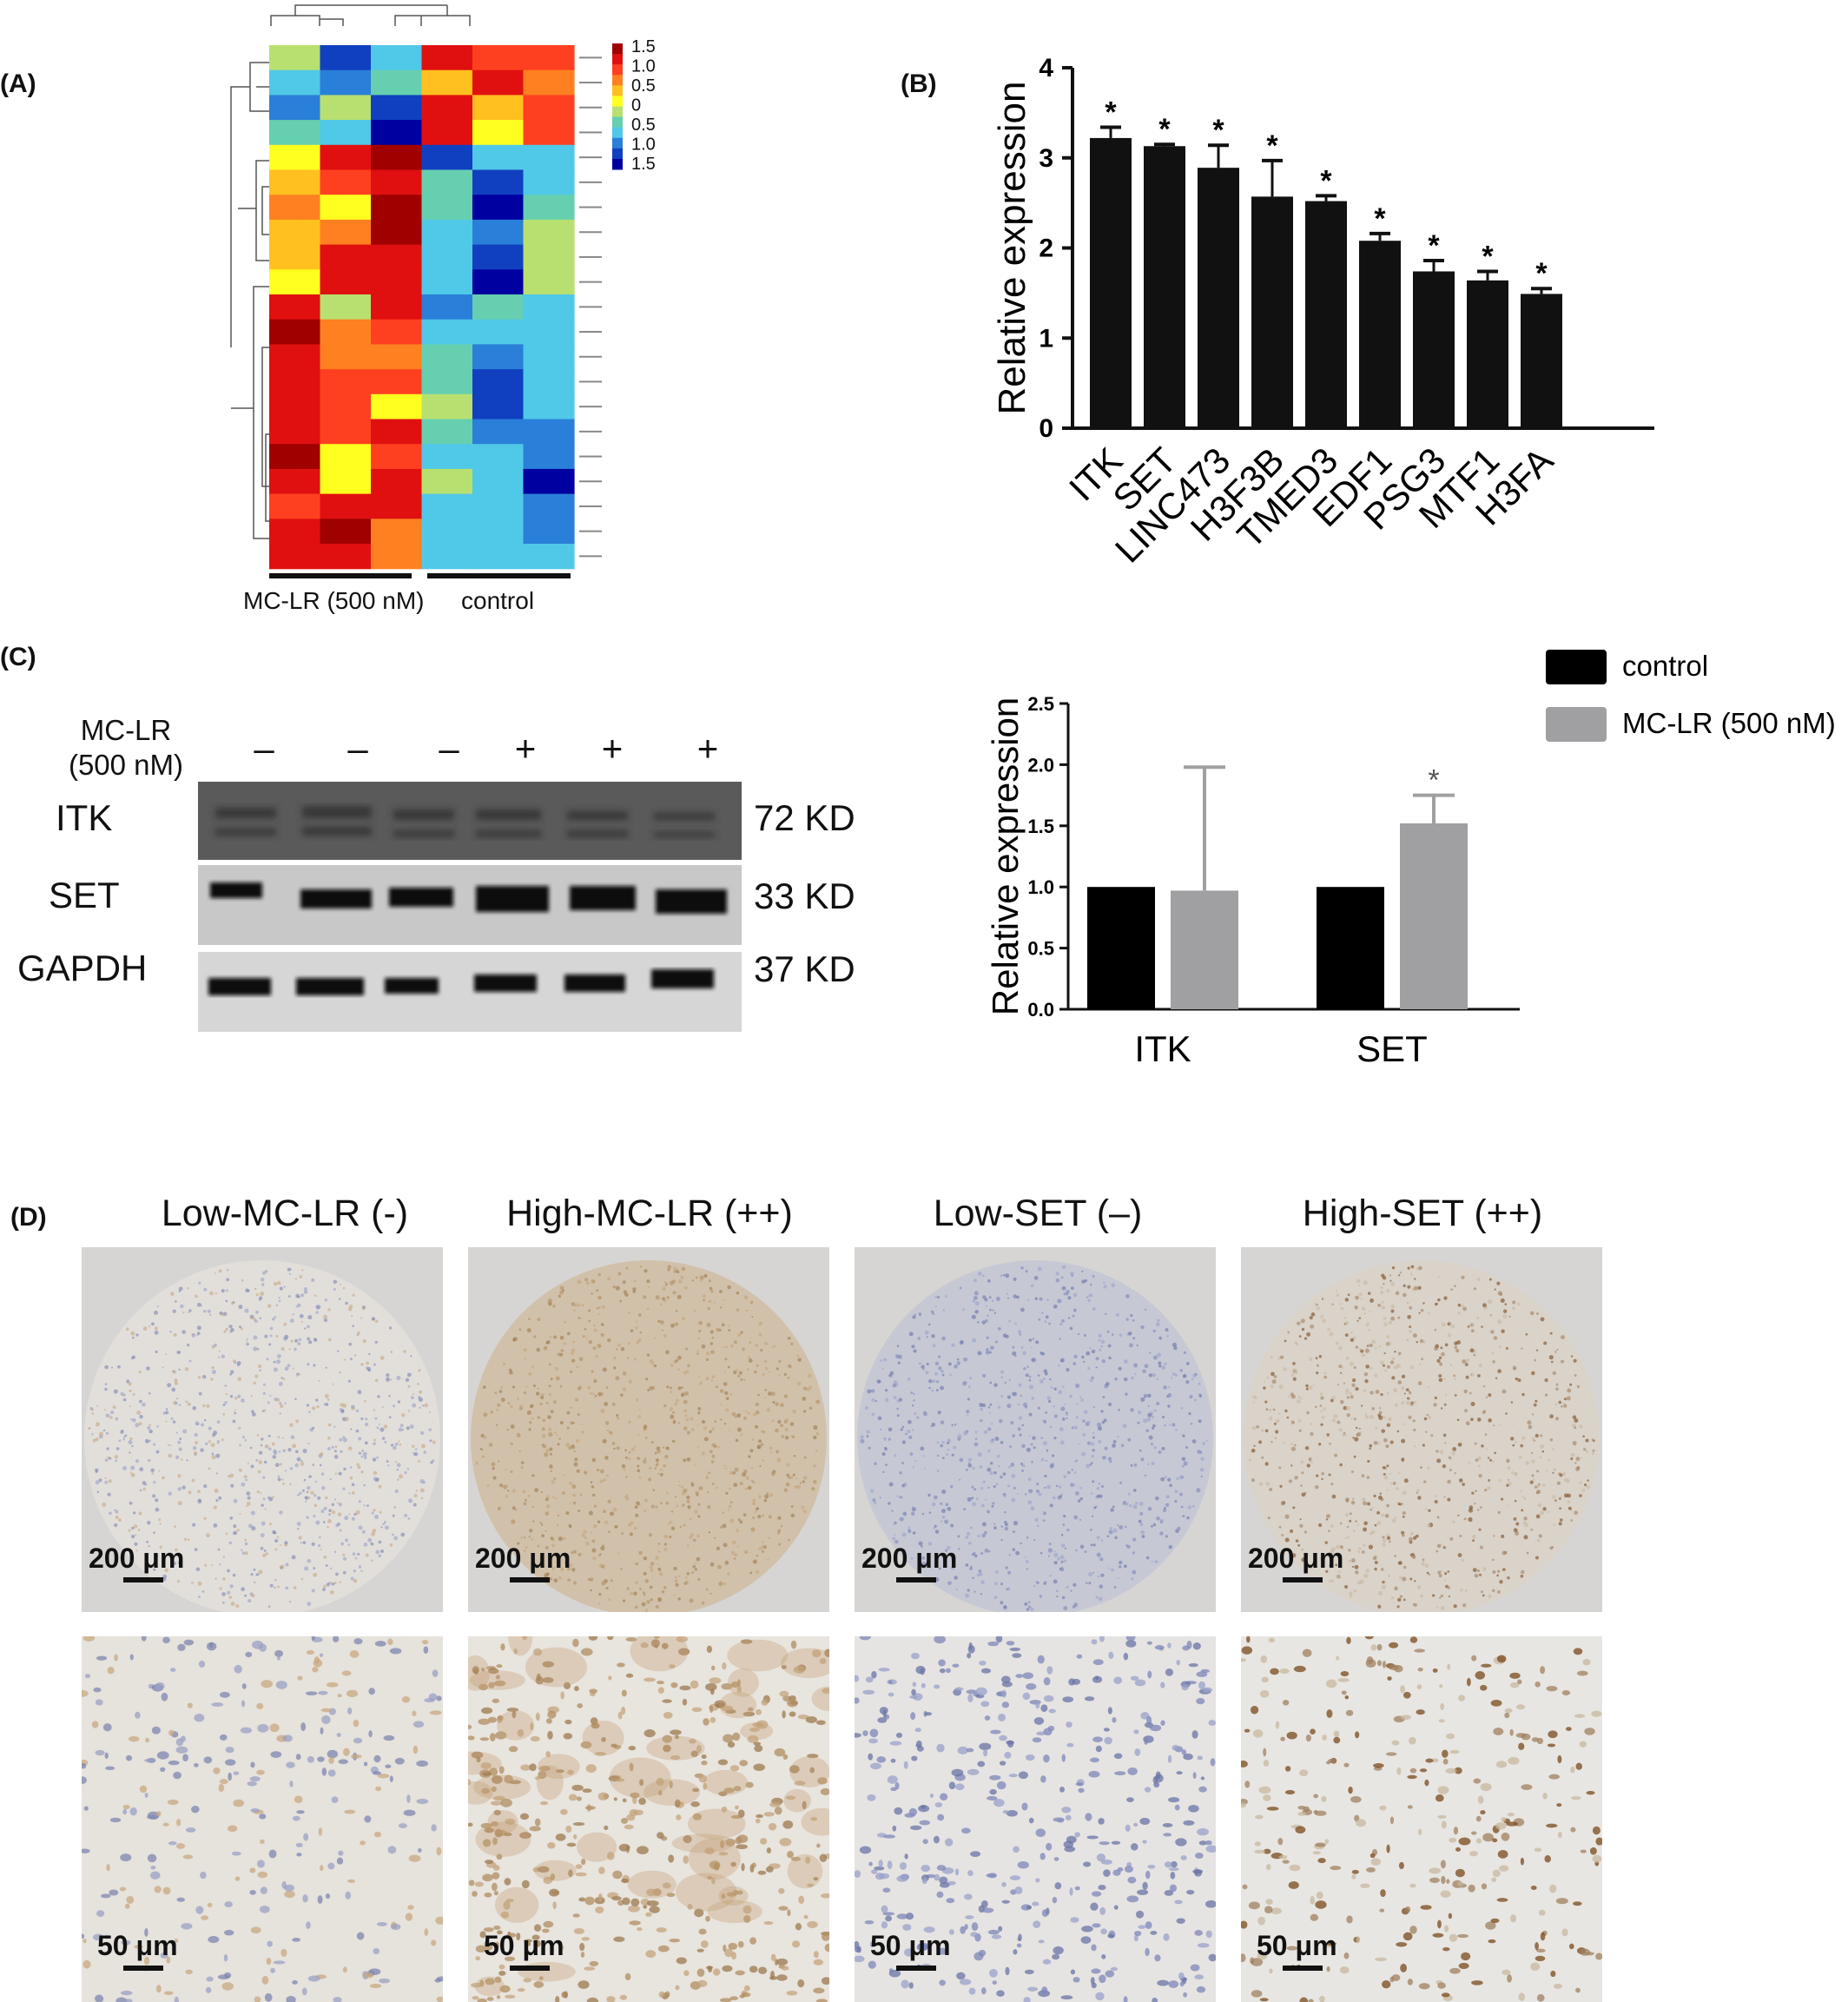  I want to click on blot-kd-gapdh: 37 KD, so click(805, 968).